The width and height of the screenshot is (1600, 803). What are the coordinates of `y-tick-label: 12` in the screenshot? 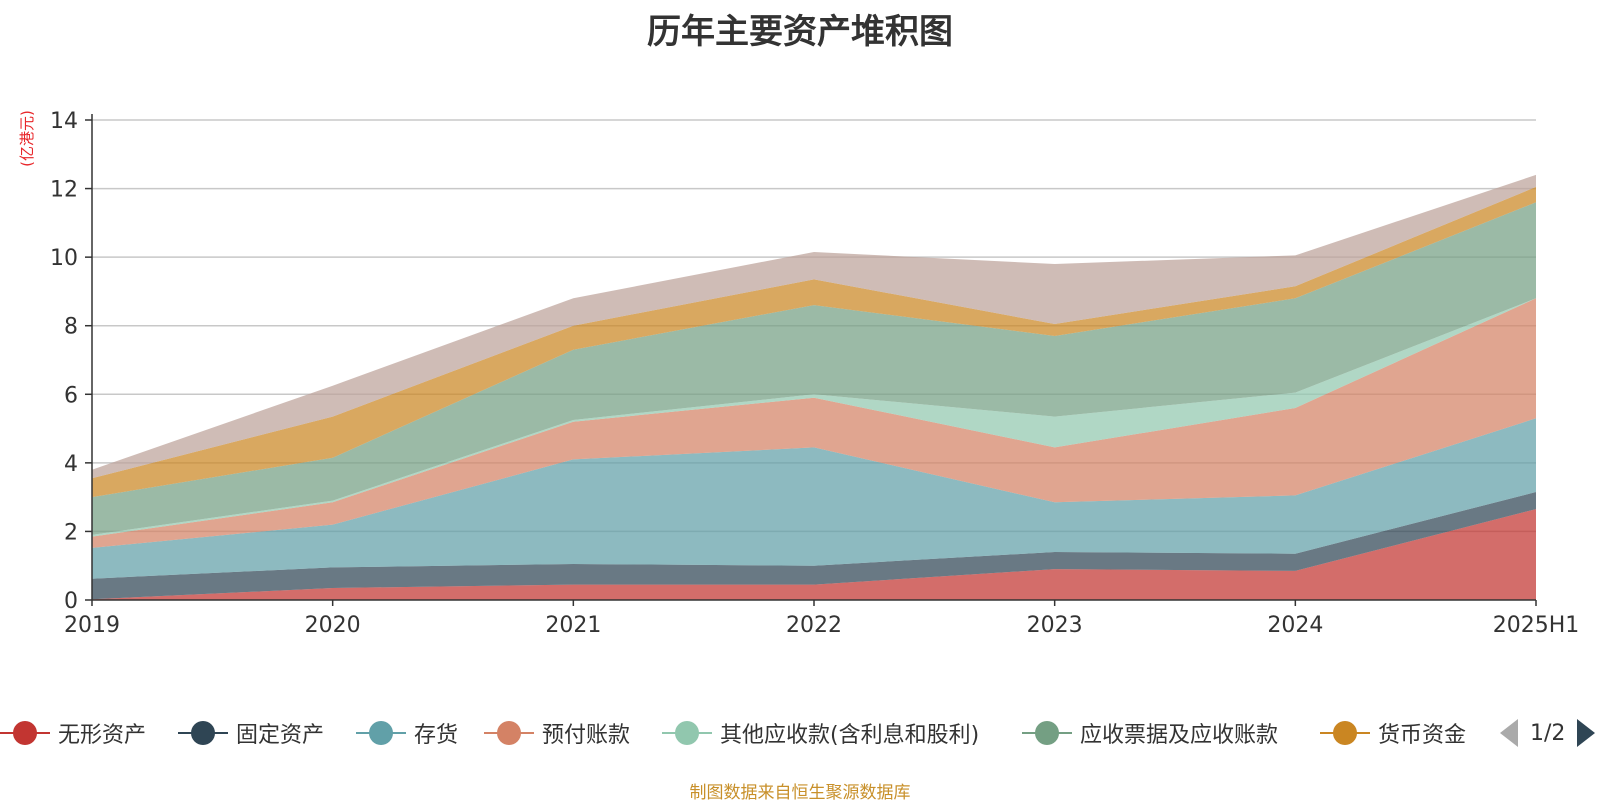 It's located at (64, 190).